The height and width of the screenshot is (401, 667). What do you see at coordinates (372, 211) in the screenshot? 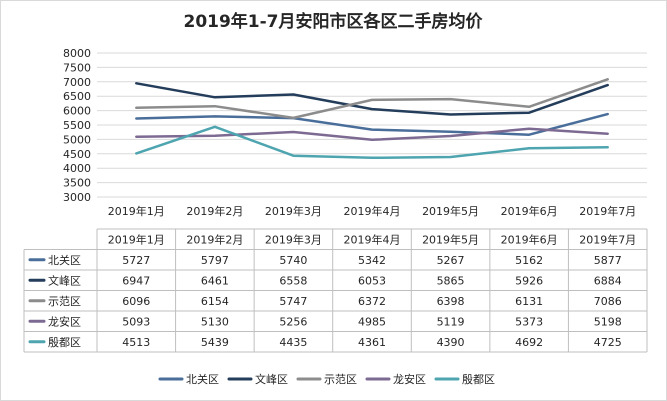
I see `x-tick-label: 2019年4月` at bounding box center [372, 211].